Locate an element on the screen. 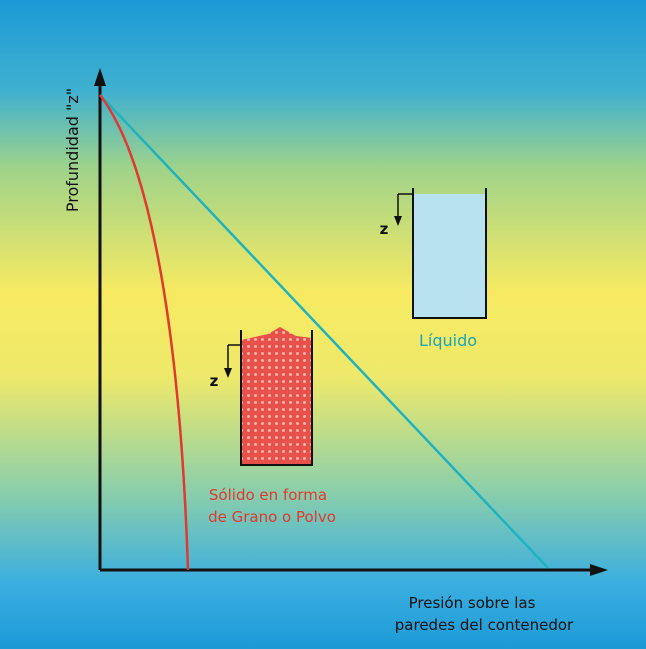 Image resolution: width=646 pixels, height=649 pixels. x-axis-label: Presión sobre las is located at coordinates (472, 603).